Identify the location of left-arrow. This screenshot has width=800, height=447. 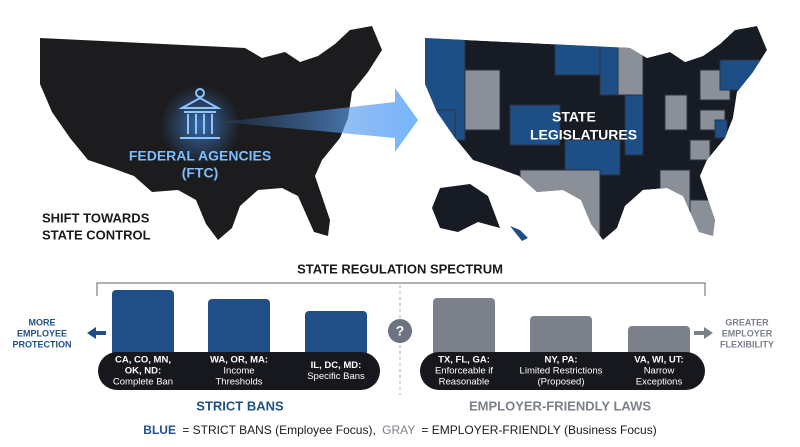
(96, 333).